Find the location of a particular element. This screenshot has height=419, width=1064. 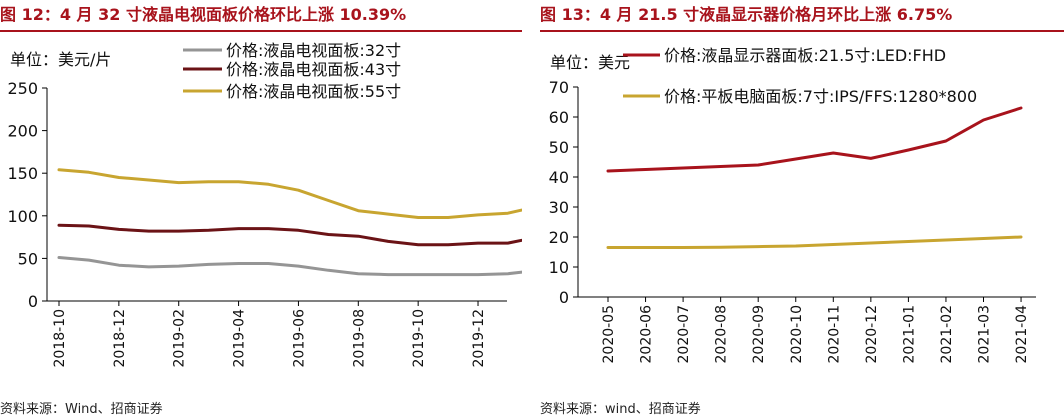

y-tick-label: 100 is located at coordinates (22, 216).